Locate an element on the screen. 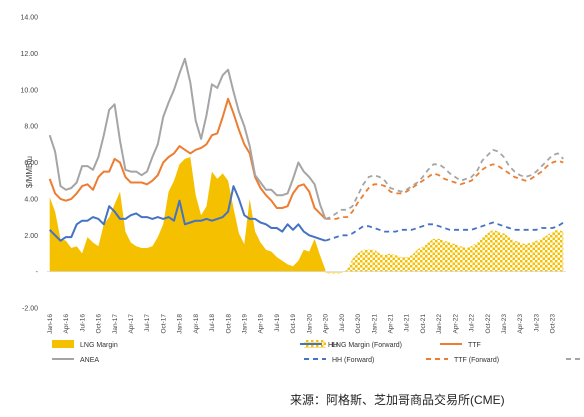  legend-label: TTF is located at coordinates (474, 345).